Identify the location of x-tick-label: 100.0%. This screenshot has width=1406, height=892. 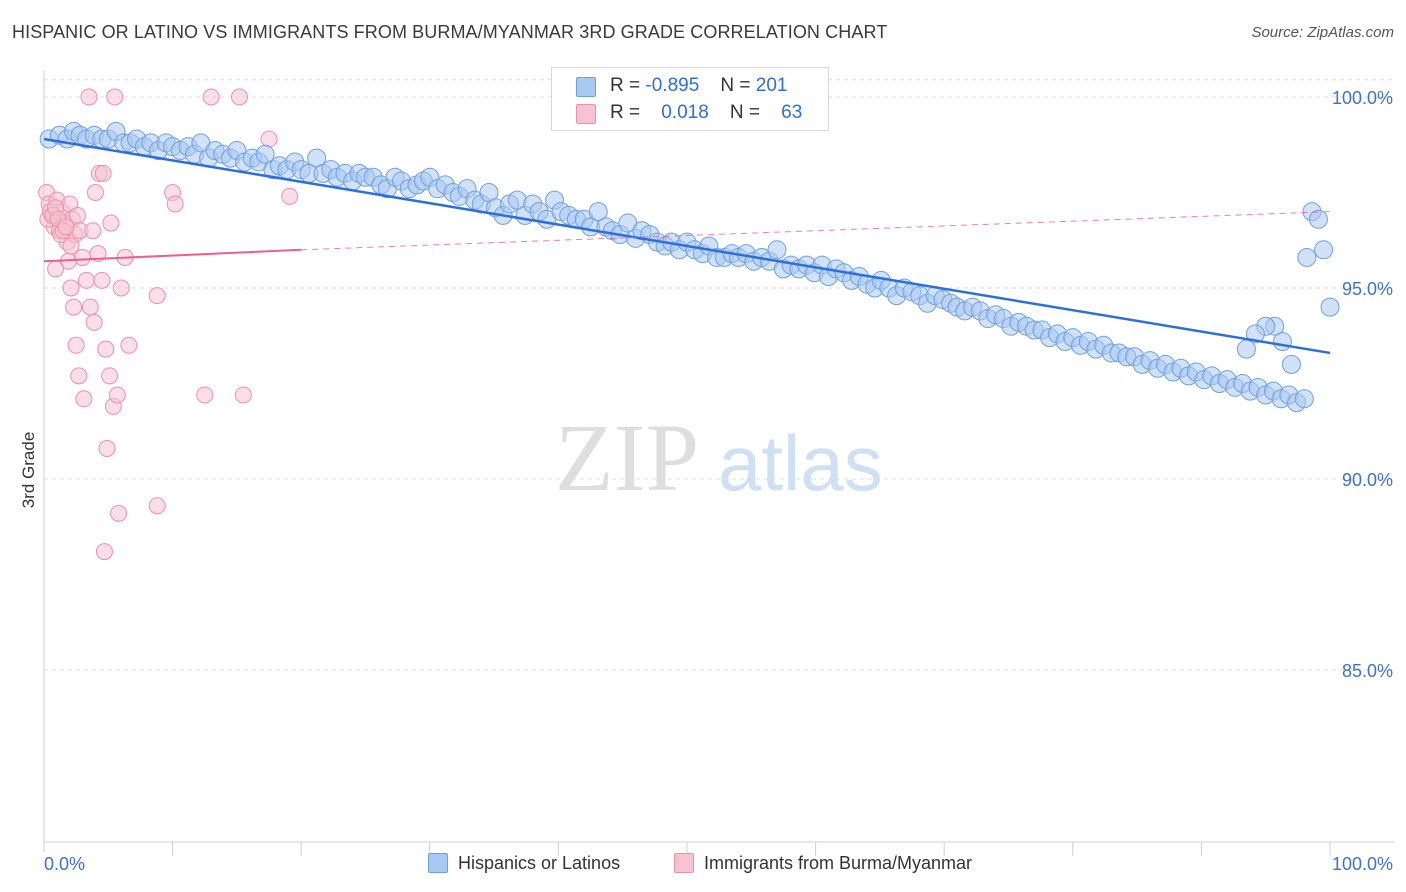
(1362, 864).